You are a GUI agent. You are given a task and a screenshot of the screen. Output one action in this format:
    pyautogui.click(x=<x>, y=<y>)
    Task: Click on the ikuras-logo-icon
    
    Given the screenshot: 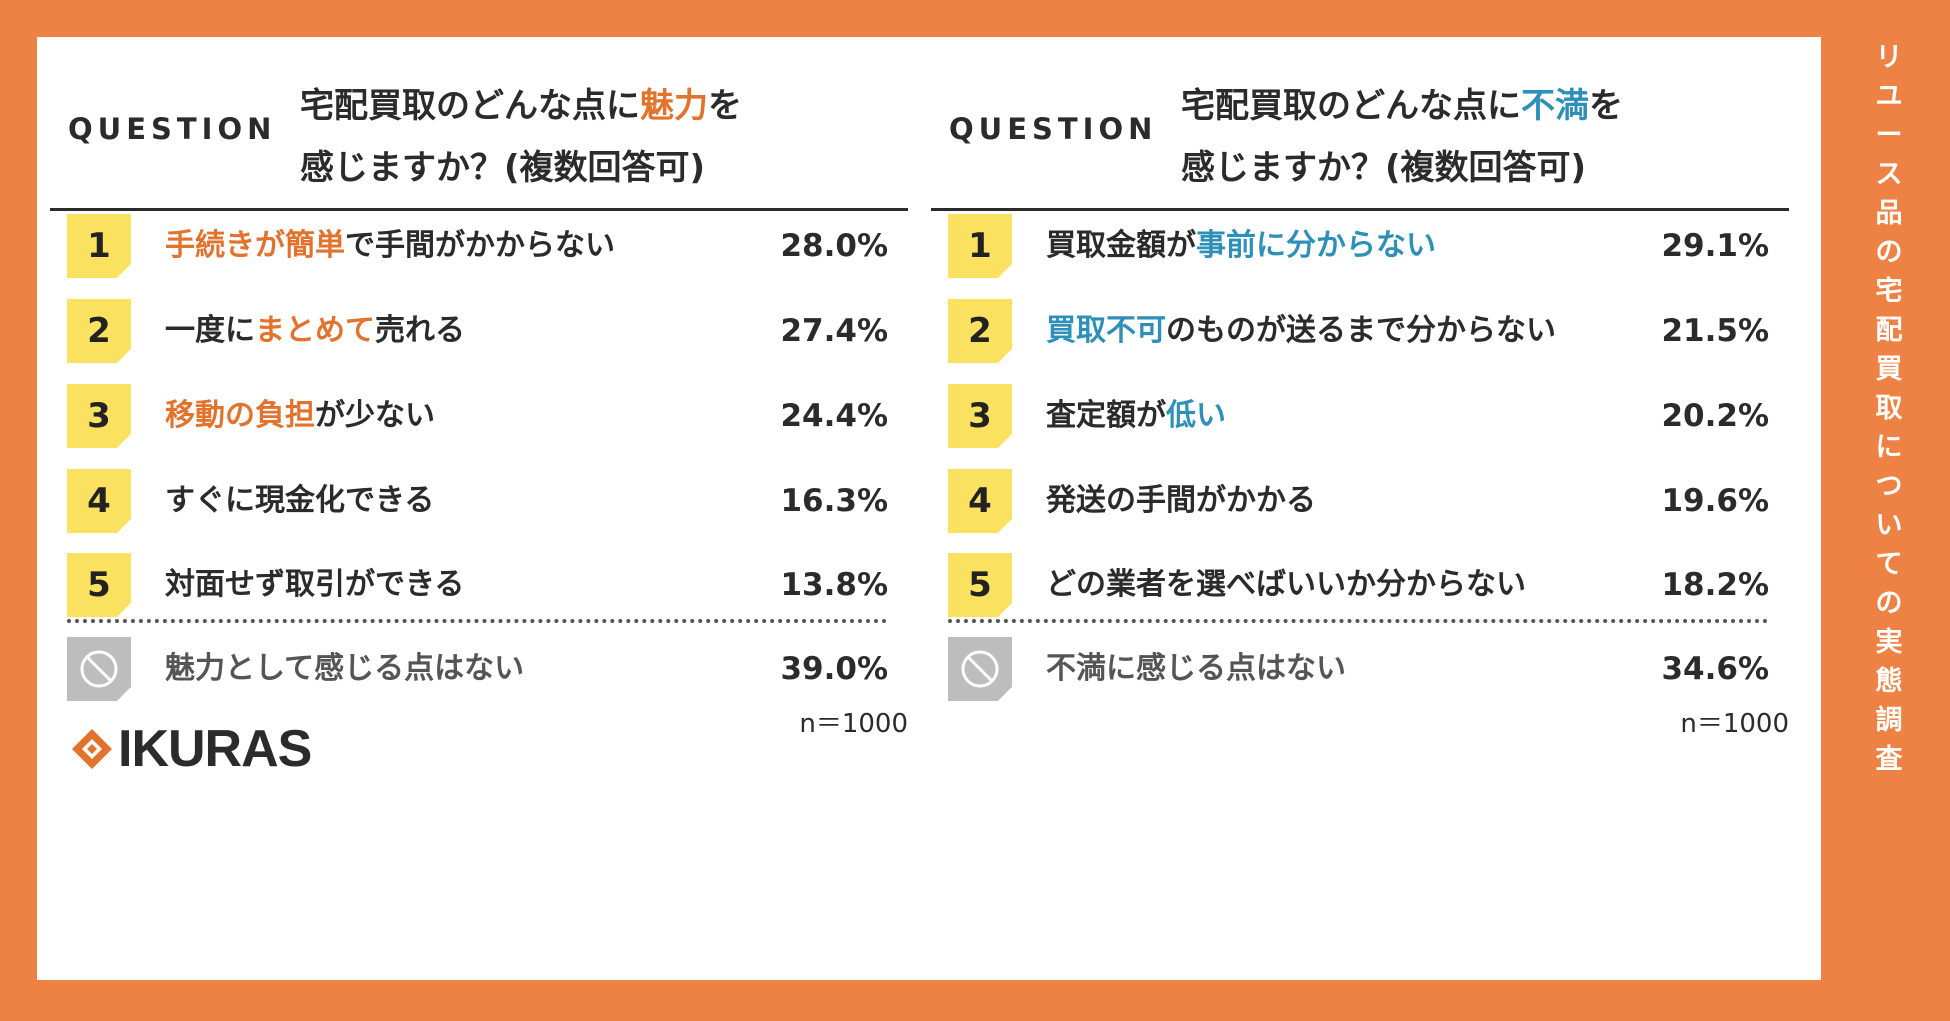 What is the action you would take?
    pyautogui.click(x=92, y=749)
    